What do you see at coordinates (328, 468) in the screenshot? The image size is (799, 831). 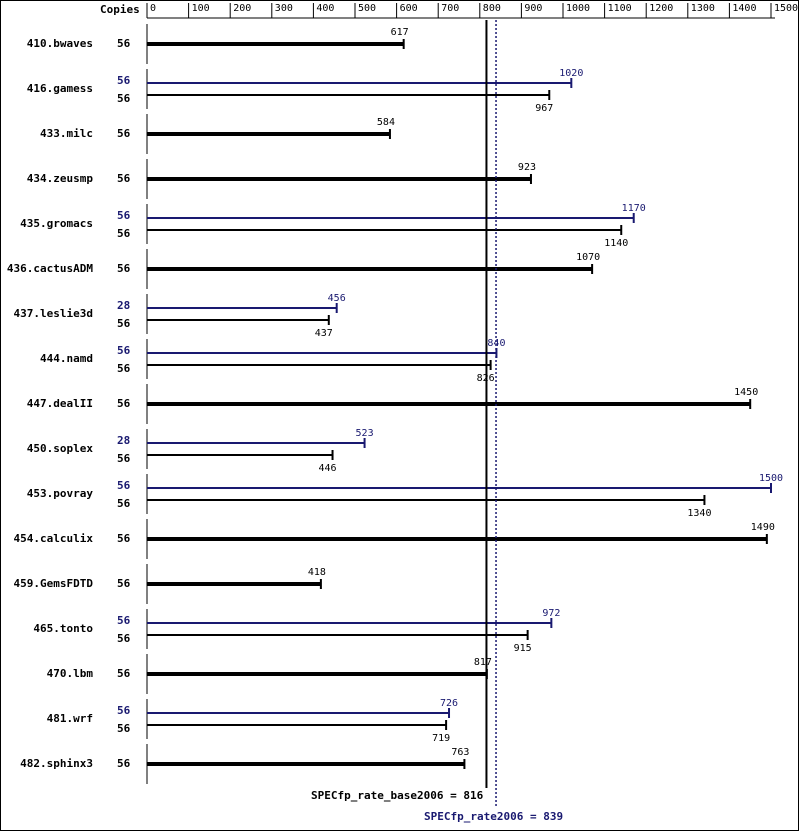 I see `base-value-label: 446` at bounding box center [328, 468].